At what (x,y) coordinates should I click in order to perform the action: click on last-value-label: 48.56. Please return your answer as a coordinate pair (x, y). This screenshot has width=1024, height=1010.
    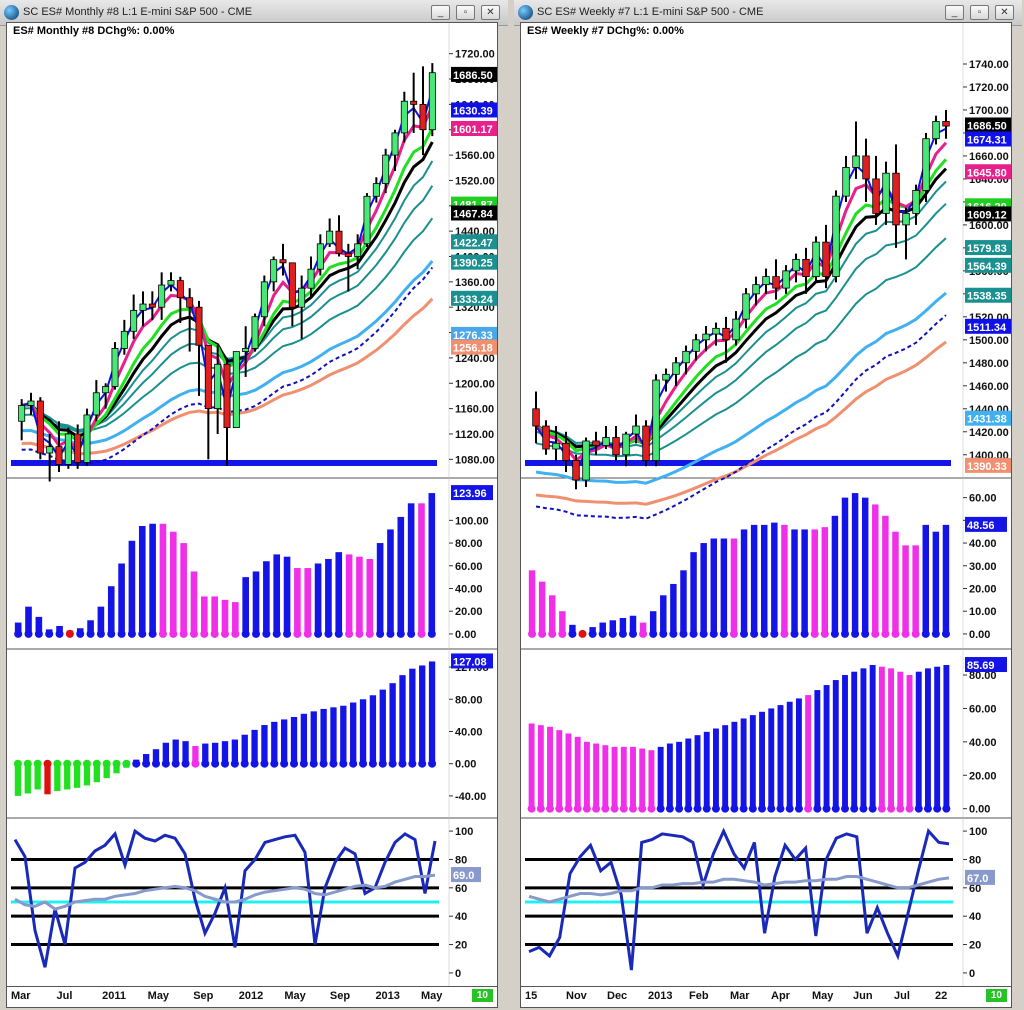
    Looking at the image, I should click on (981, 526).